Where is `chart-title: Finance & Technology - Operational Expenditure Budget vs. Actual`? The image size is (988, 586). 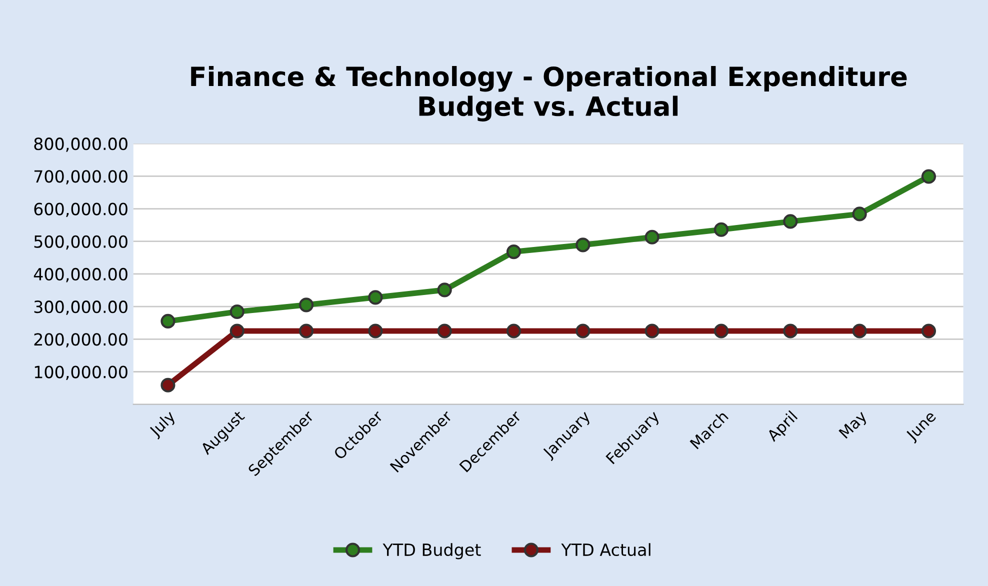 chart-title: Finance & Technology - Operational Expenditure Budget vs. Actual is located at coordinates (549, 94).